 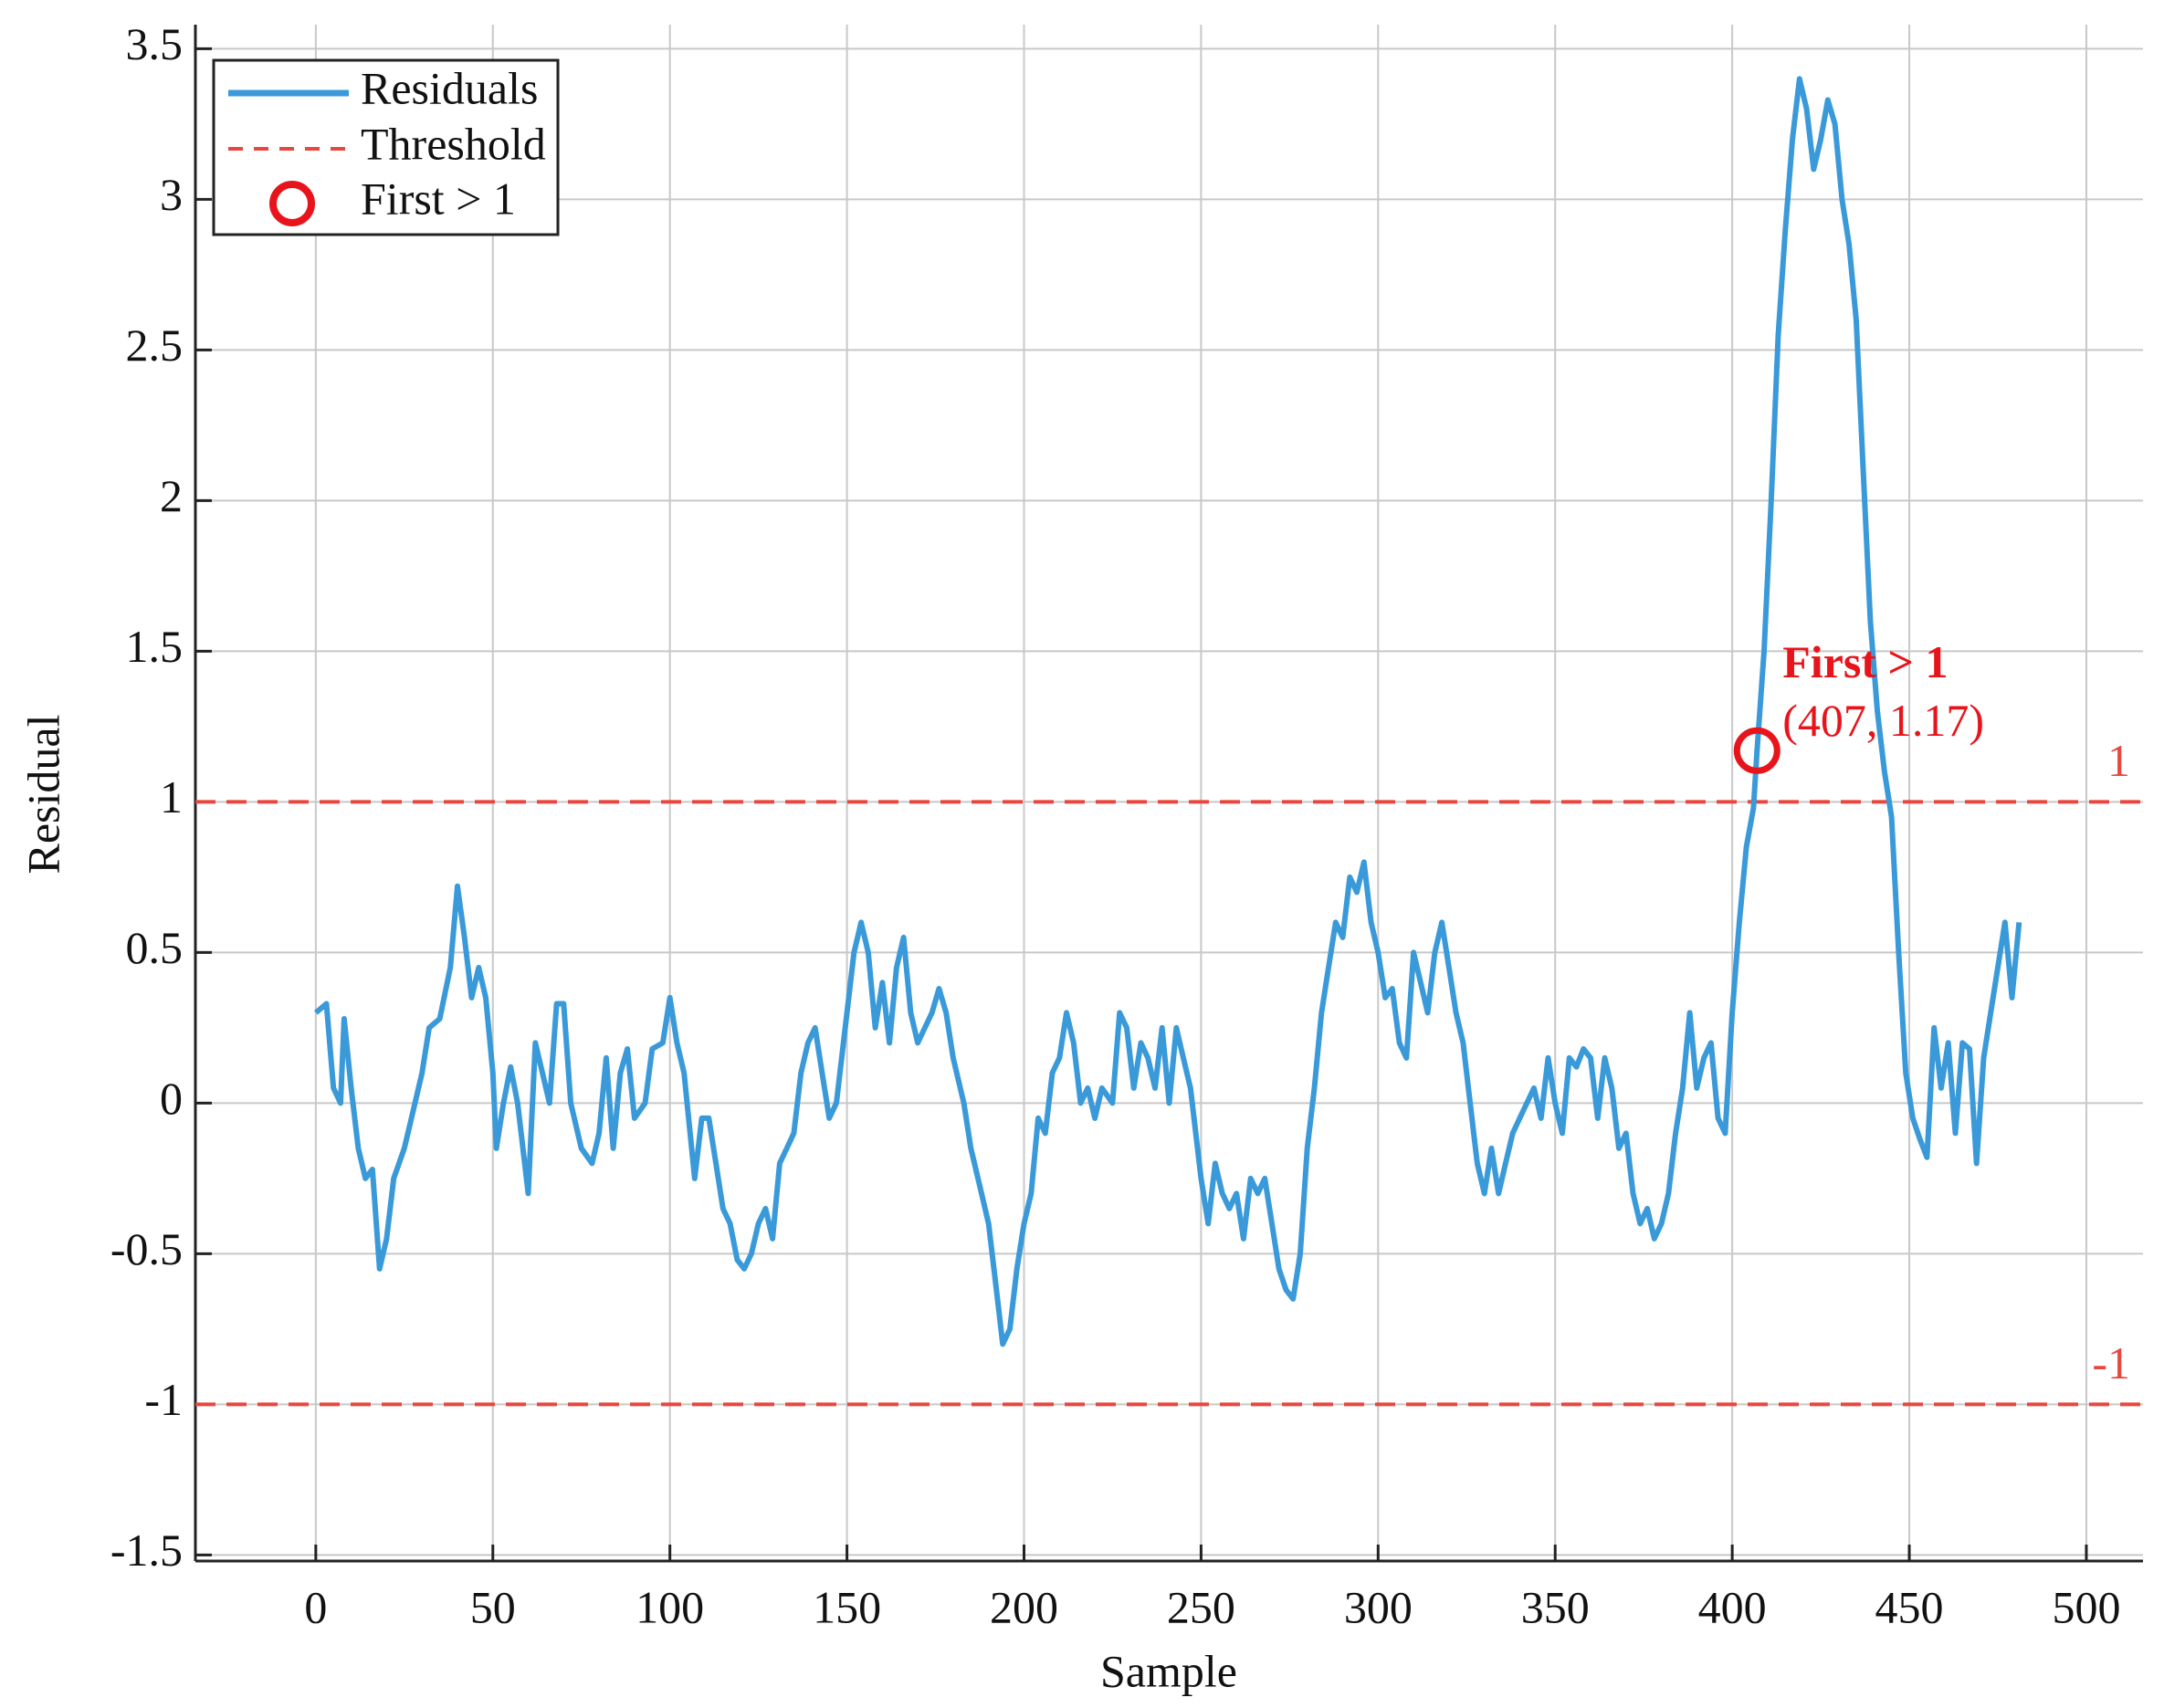 What do you see at coordinates (1865, 662) in the screenshot?
I see `annotation-title: First > 1` at bounding box center [1865, 662].